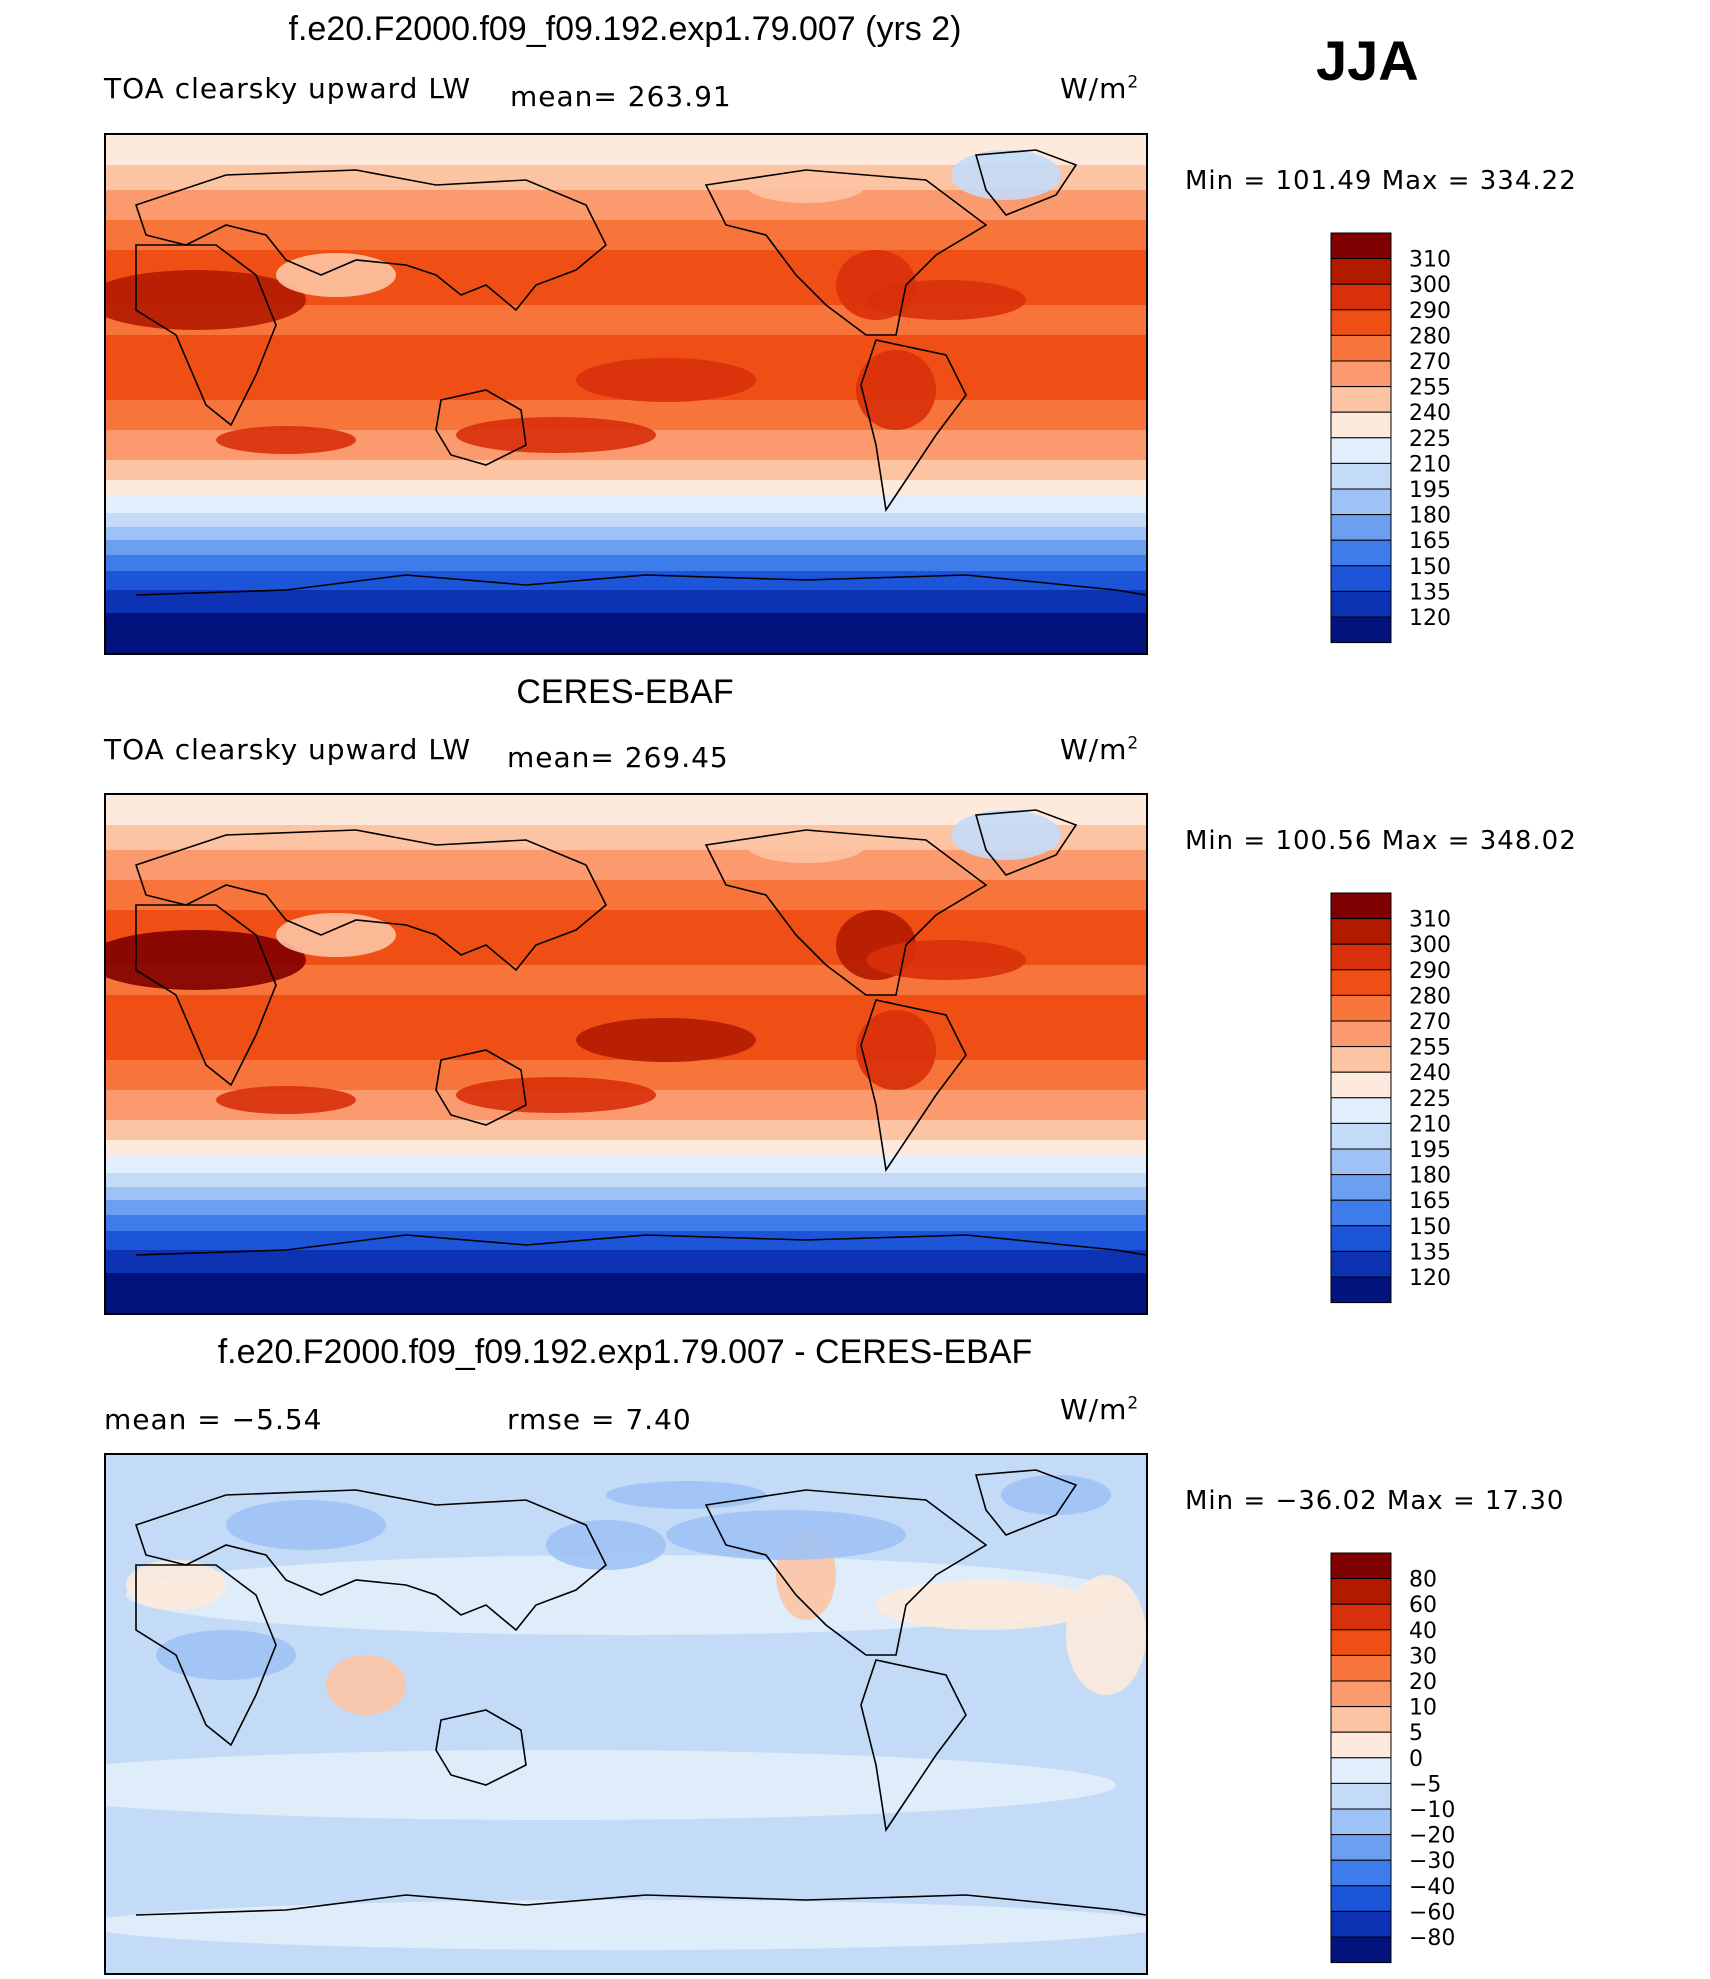 This screenshot has width=1710, height=1979. What do you see at coordinates (1430, 260) in the screenshot?
I see `colorbar-tick-label: 310` at bounding box center [1430, 260].